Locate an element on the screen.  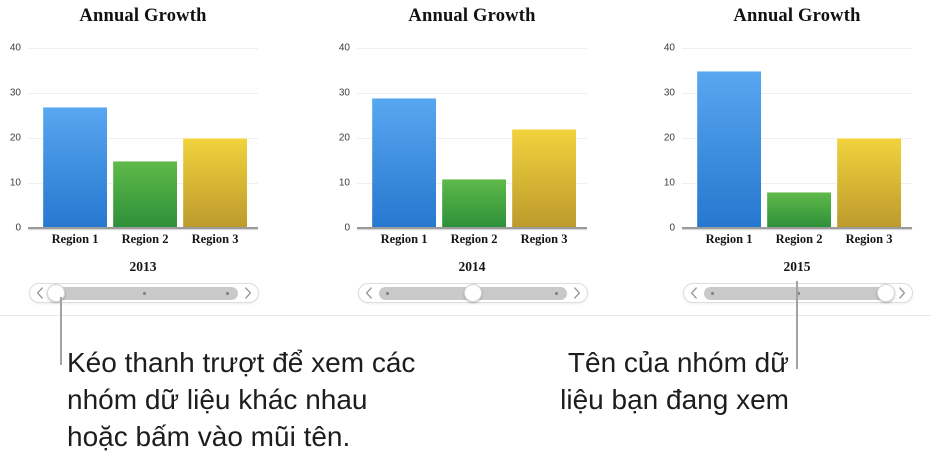
group-year-label: 2013 is located at coordinates (143, 266).